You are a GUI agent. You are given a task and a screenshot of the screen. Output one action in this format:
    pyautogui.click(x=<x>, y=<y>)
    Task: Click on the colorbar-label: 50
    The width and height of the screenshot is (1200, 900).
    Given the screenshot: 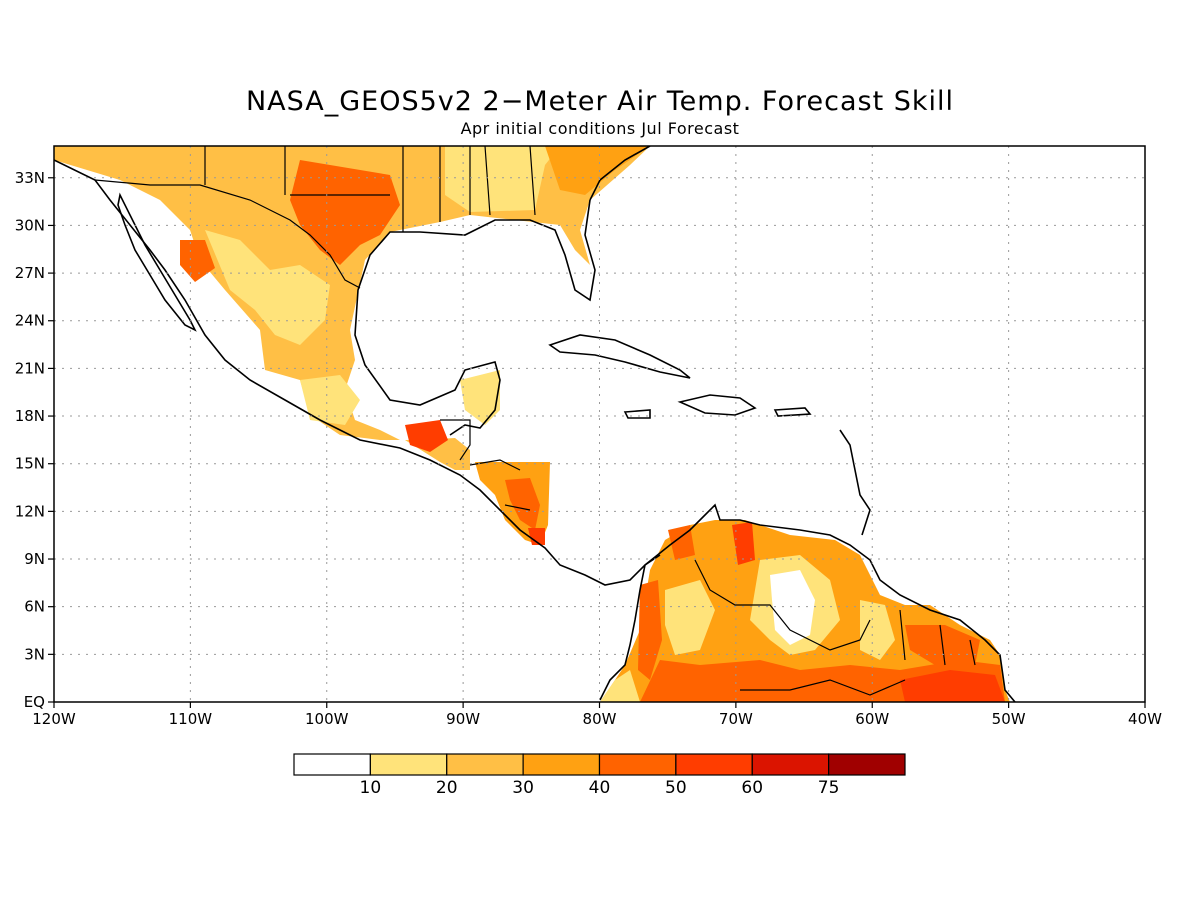 What is the action you would take?
    pyautogui.click(x=676, y=788)
    